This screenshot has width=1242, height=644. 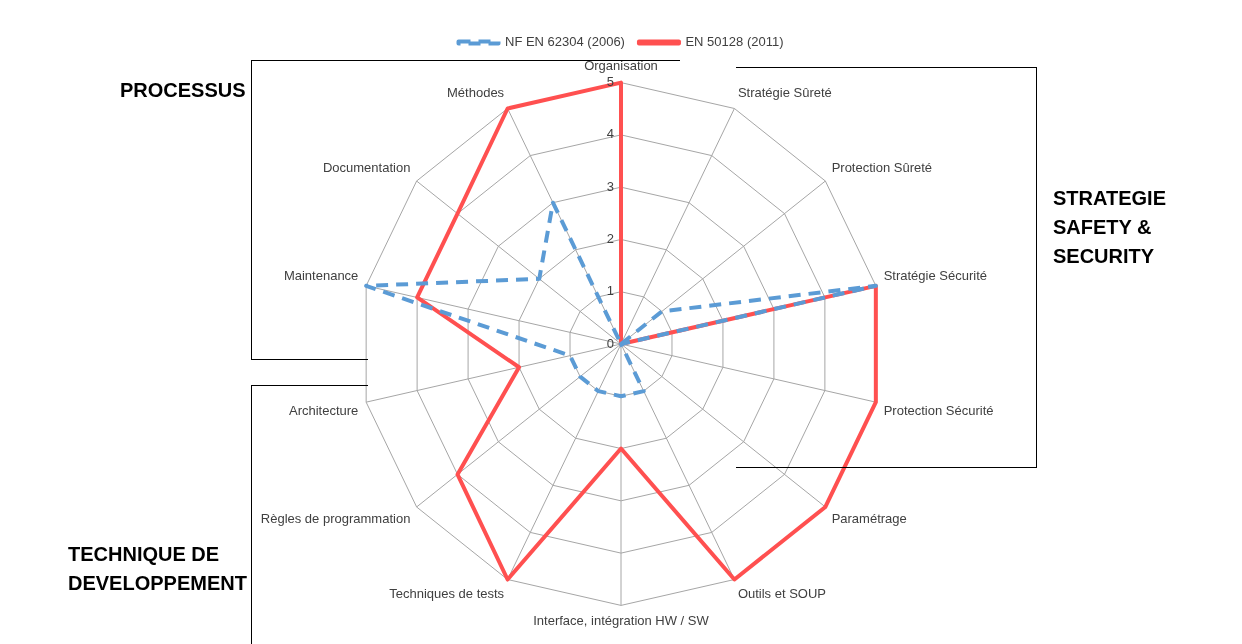 What do you see at coordinates (610, 343) in the screenshot?
I see `y-tick-label: 0` at bounding box center [610, 343].